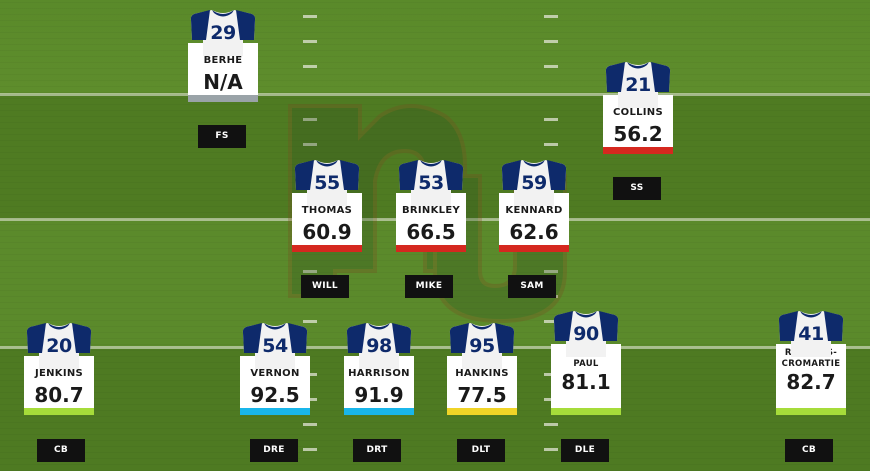 The height and width of the screenshot is (471, 870). I want to click on jersey-icon: 54, so click(275, 346).